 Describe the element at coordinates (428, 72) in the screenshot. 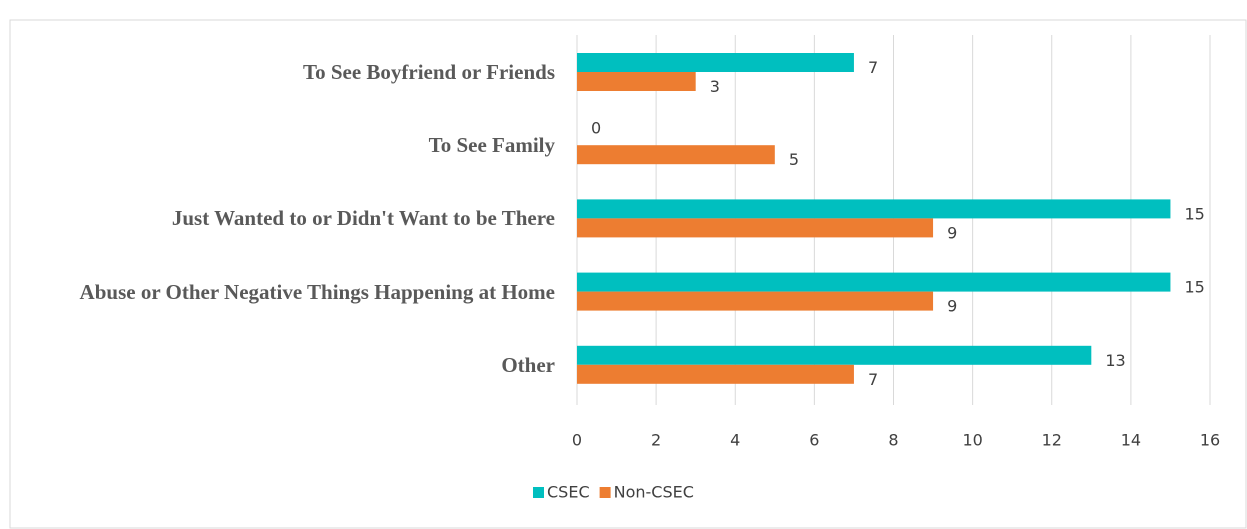

I see `category-label: To See Boyfriend or Friends` at that location.